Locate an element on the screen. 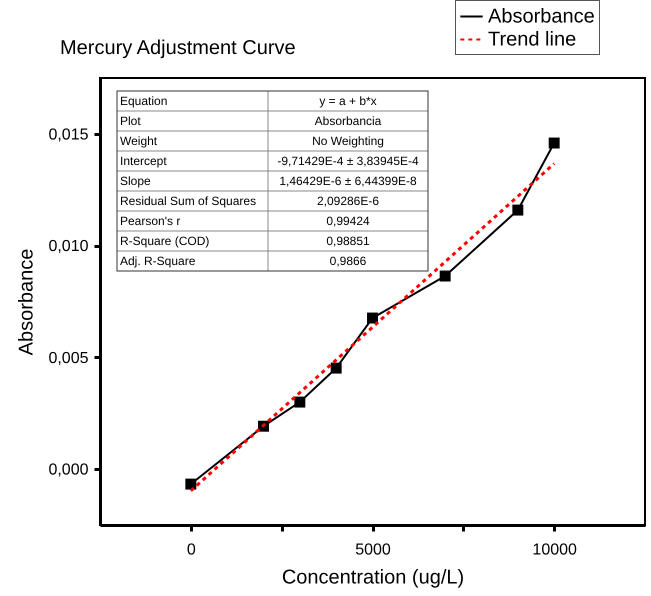 The height and width of the screenshot is (596, 651). annotation: Pearson's r is located at coordinates (150, 221).